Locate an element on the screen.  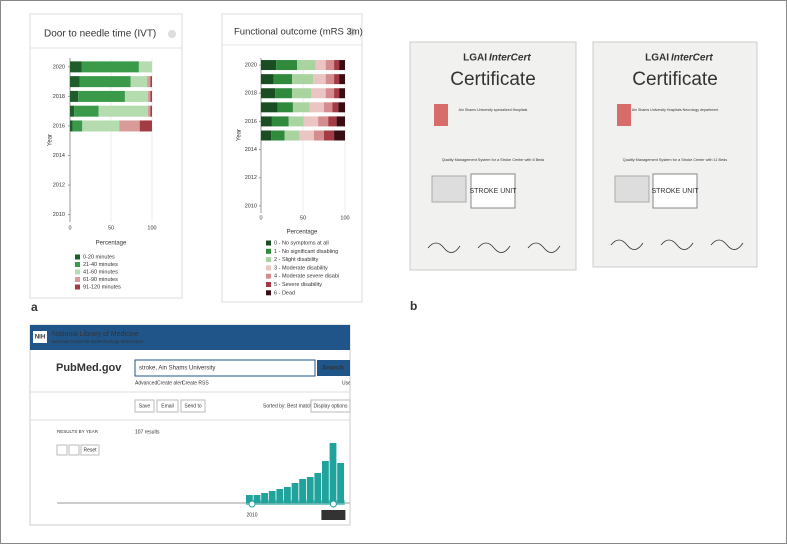
search-button is located at coordinates (333, 368).